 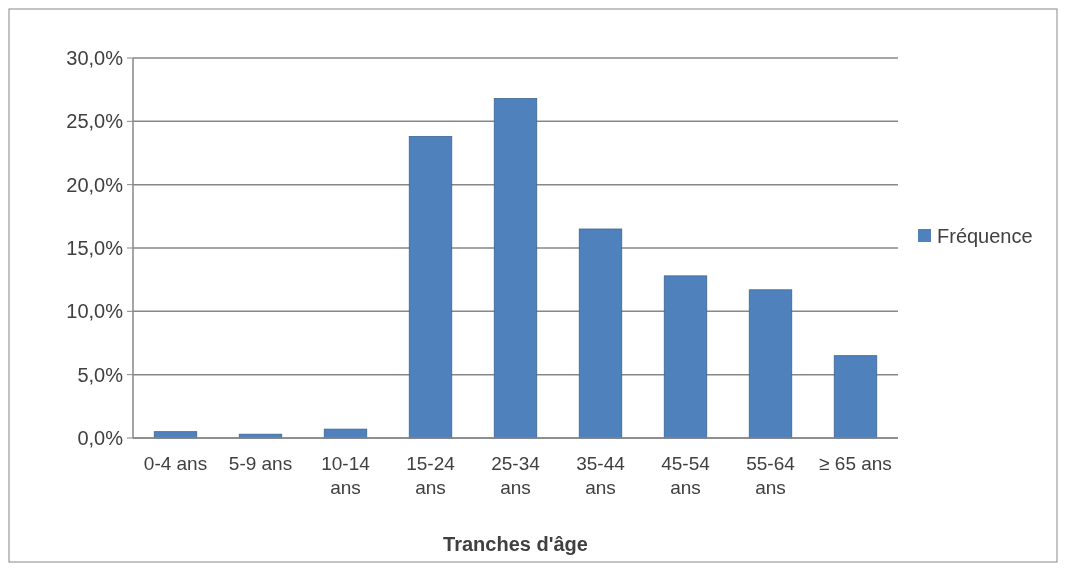 I want to click on x-tick-label: 55-64 ans, so click(x=771, y=475).